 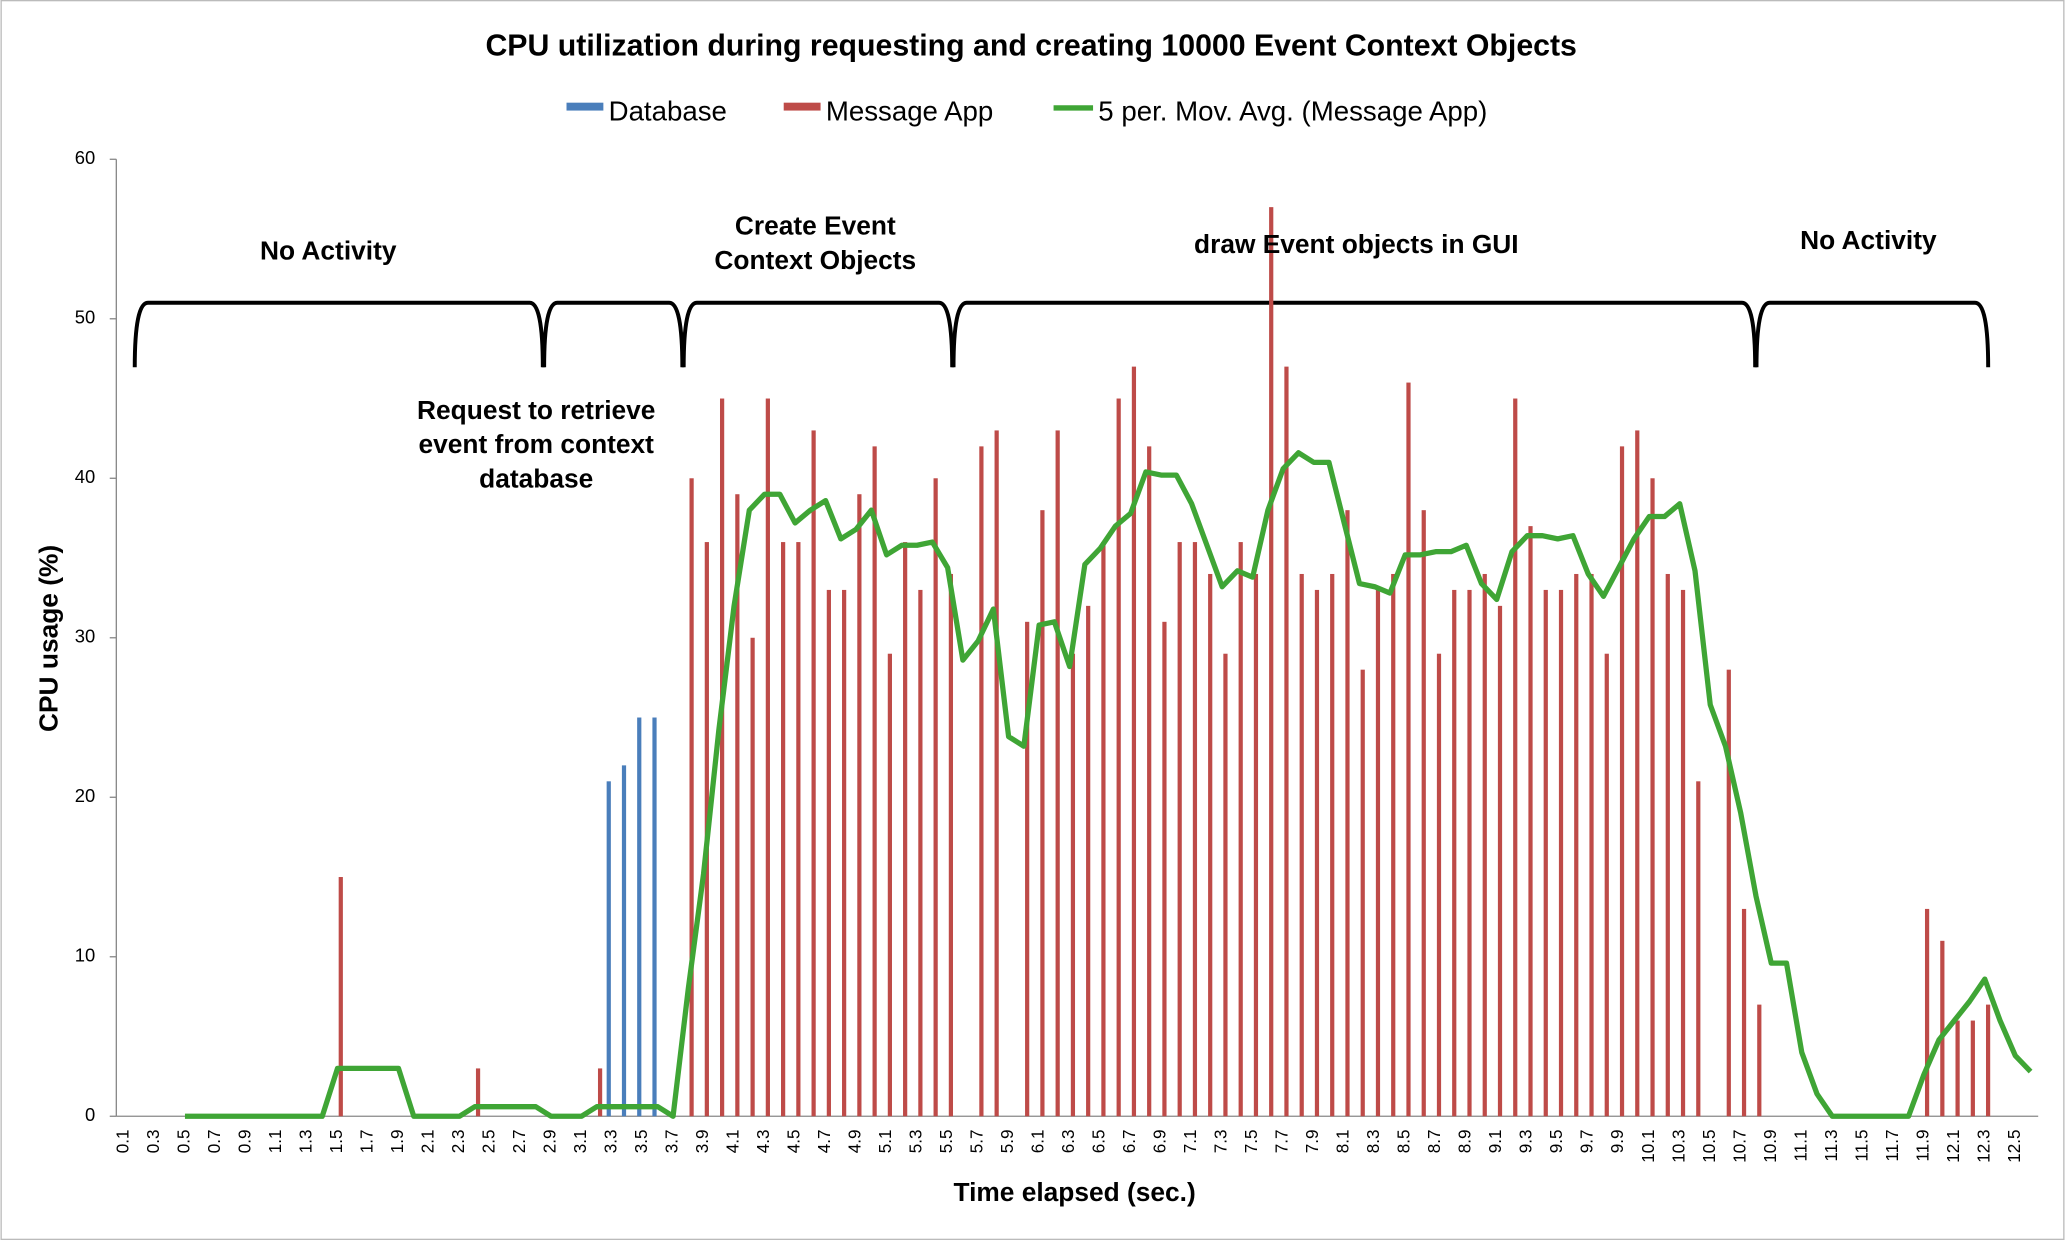 I want to click on x-tick-label: 7.9, so click(x=1312, y=1141).